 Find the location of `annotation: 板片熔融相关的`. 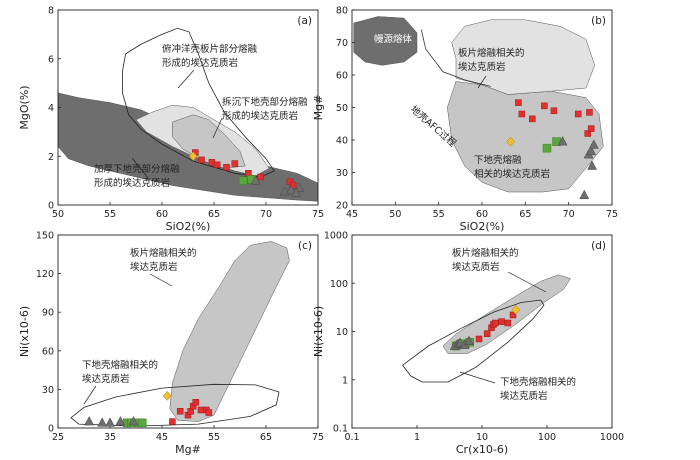

annotation: 板片熔融相关的 is located at coordinates (485, 253).